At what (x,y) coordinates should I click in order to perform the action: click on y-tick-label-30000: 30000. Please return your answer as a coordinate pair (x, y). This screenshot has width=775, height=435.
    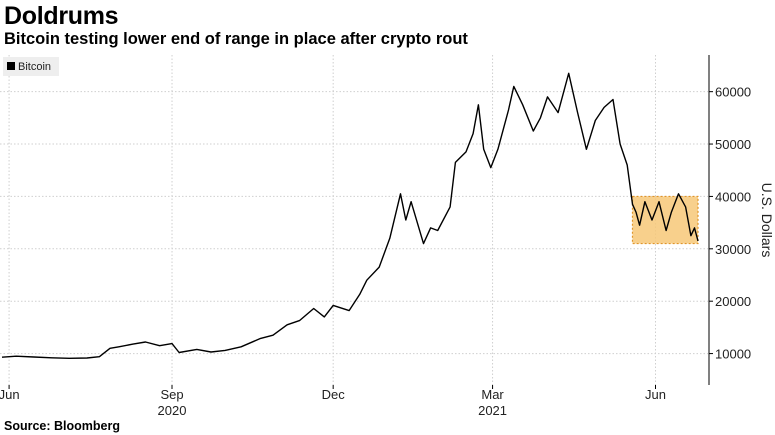
    Looking at the image, I should click on (733, 249).